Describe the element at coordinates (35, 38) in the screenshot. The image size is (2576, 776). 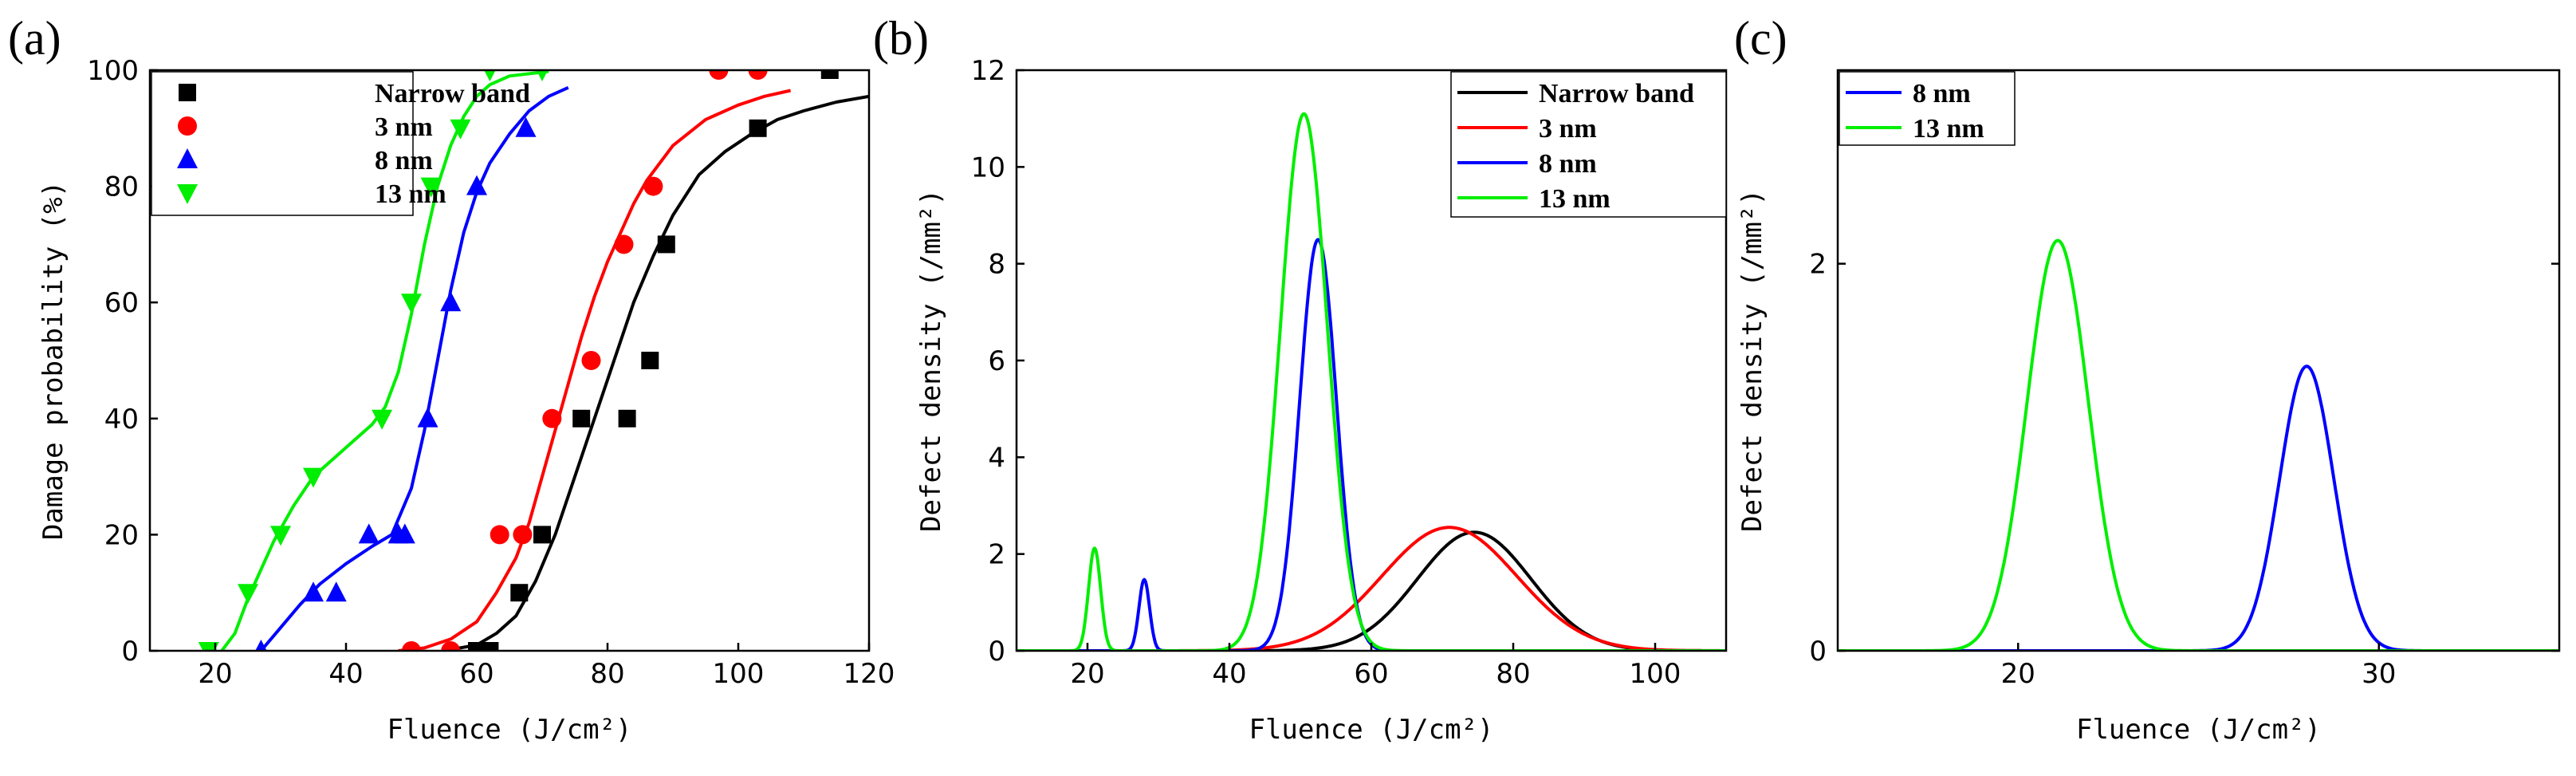
I see `panel-label: (a)` at that location.